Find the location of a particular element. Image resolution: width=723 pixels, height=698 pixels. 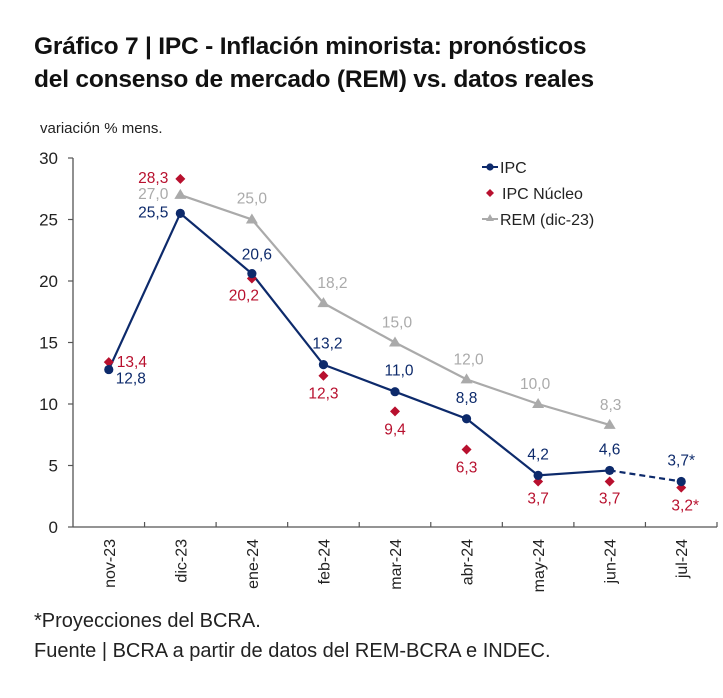

rem-data-label: 18,2 is located at coordinates (332, 283).